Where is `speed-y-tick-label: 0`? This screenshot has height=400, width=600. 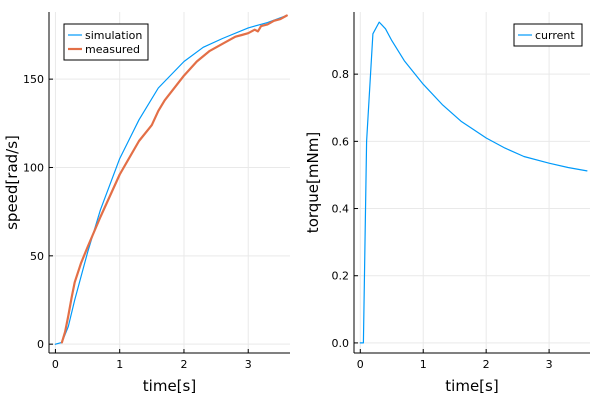 speed-y-tick-label: 0 is located at coordinates (40, 344).